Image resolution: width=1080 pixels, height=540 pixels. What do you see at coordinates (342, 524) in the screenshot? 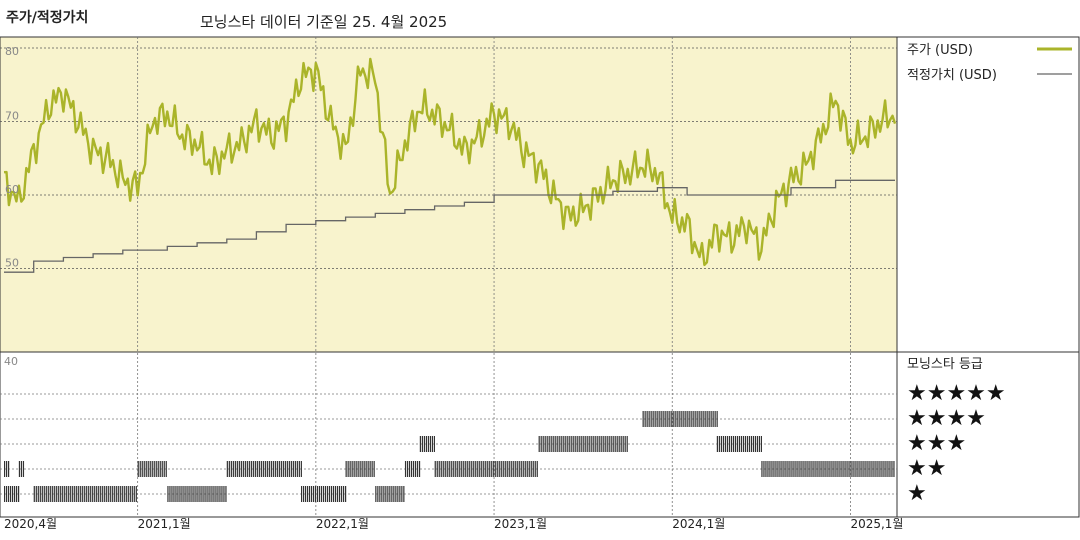
I see `x-tick-label: 2022,1월` at bounding box center [342, 524].